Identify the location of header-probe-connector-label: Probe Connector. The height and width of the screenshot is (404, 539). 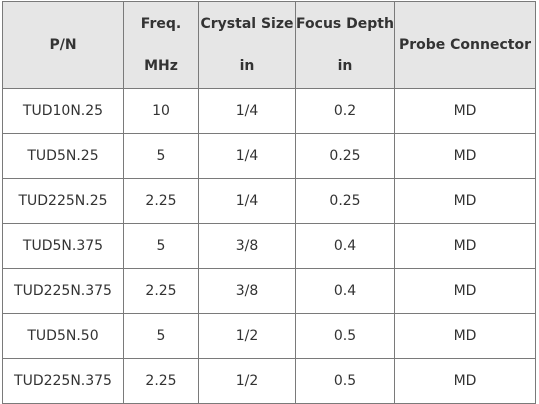
(464, 45).